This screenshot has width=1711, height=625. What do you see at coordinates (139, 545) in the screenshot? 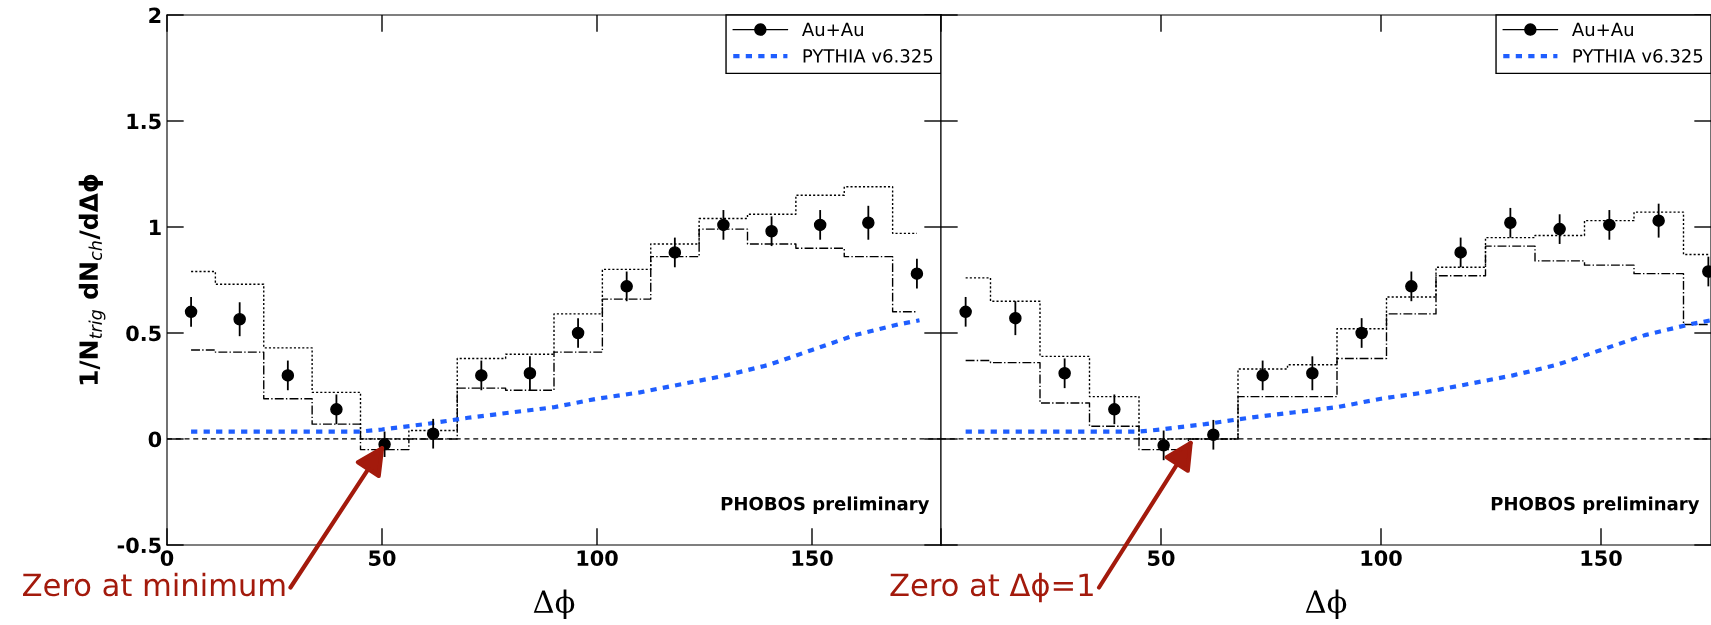
I see `y-tick-label: -0.5` at bounding box center [139, 545].